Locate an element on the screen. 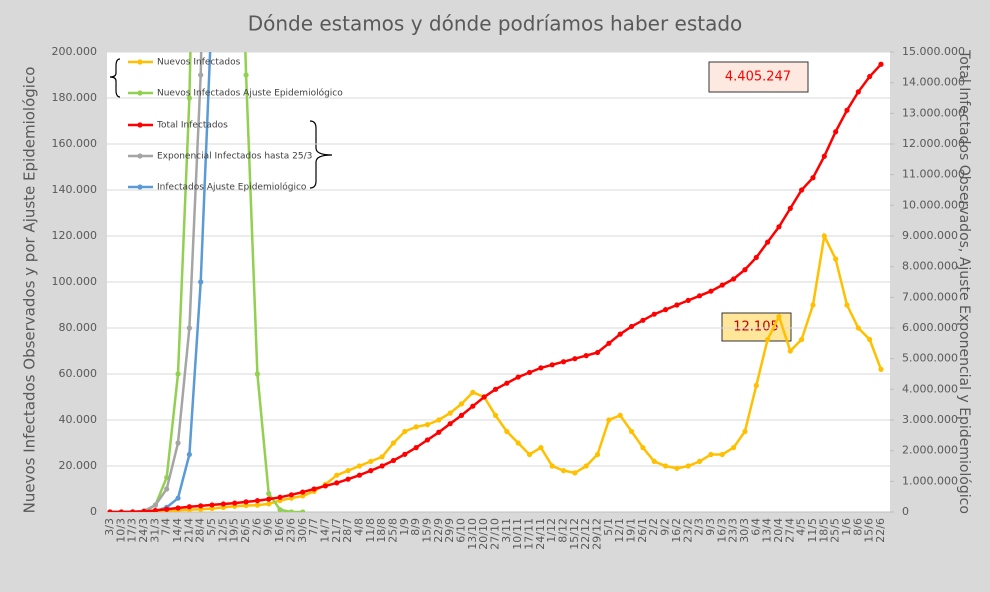  x-tick-label: 9/2 is located at coordinates (665, 527).